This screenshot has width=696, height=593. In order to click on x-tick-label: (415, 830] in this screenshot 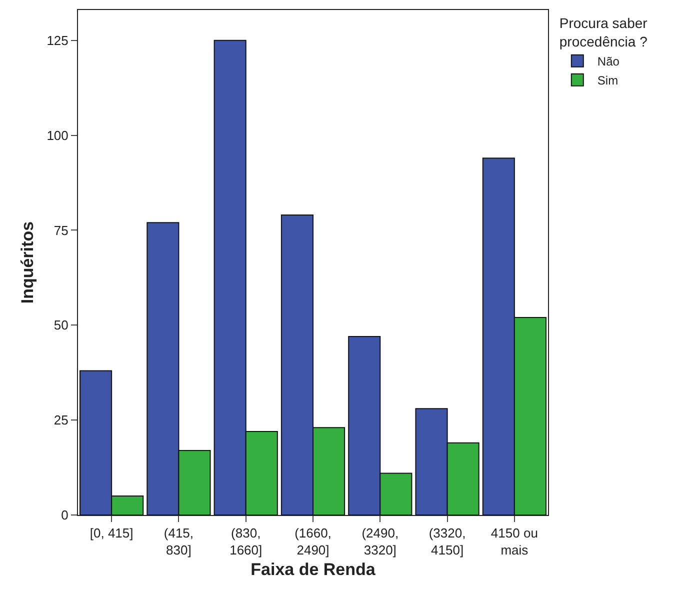, I will do `click(179, 542)`.